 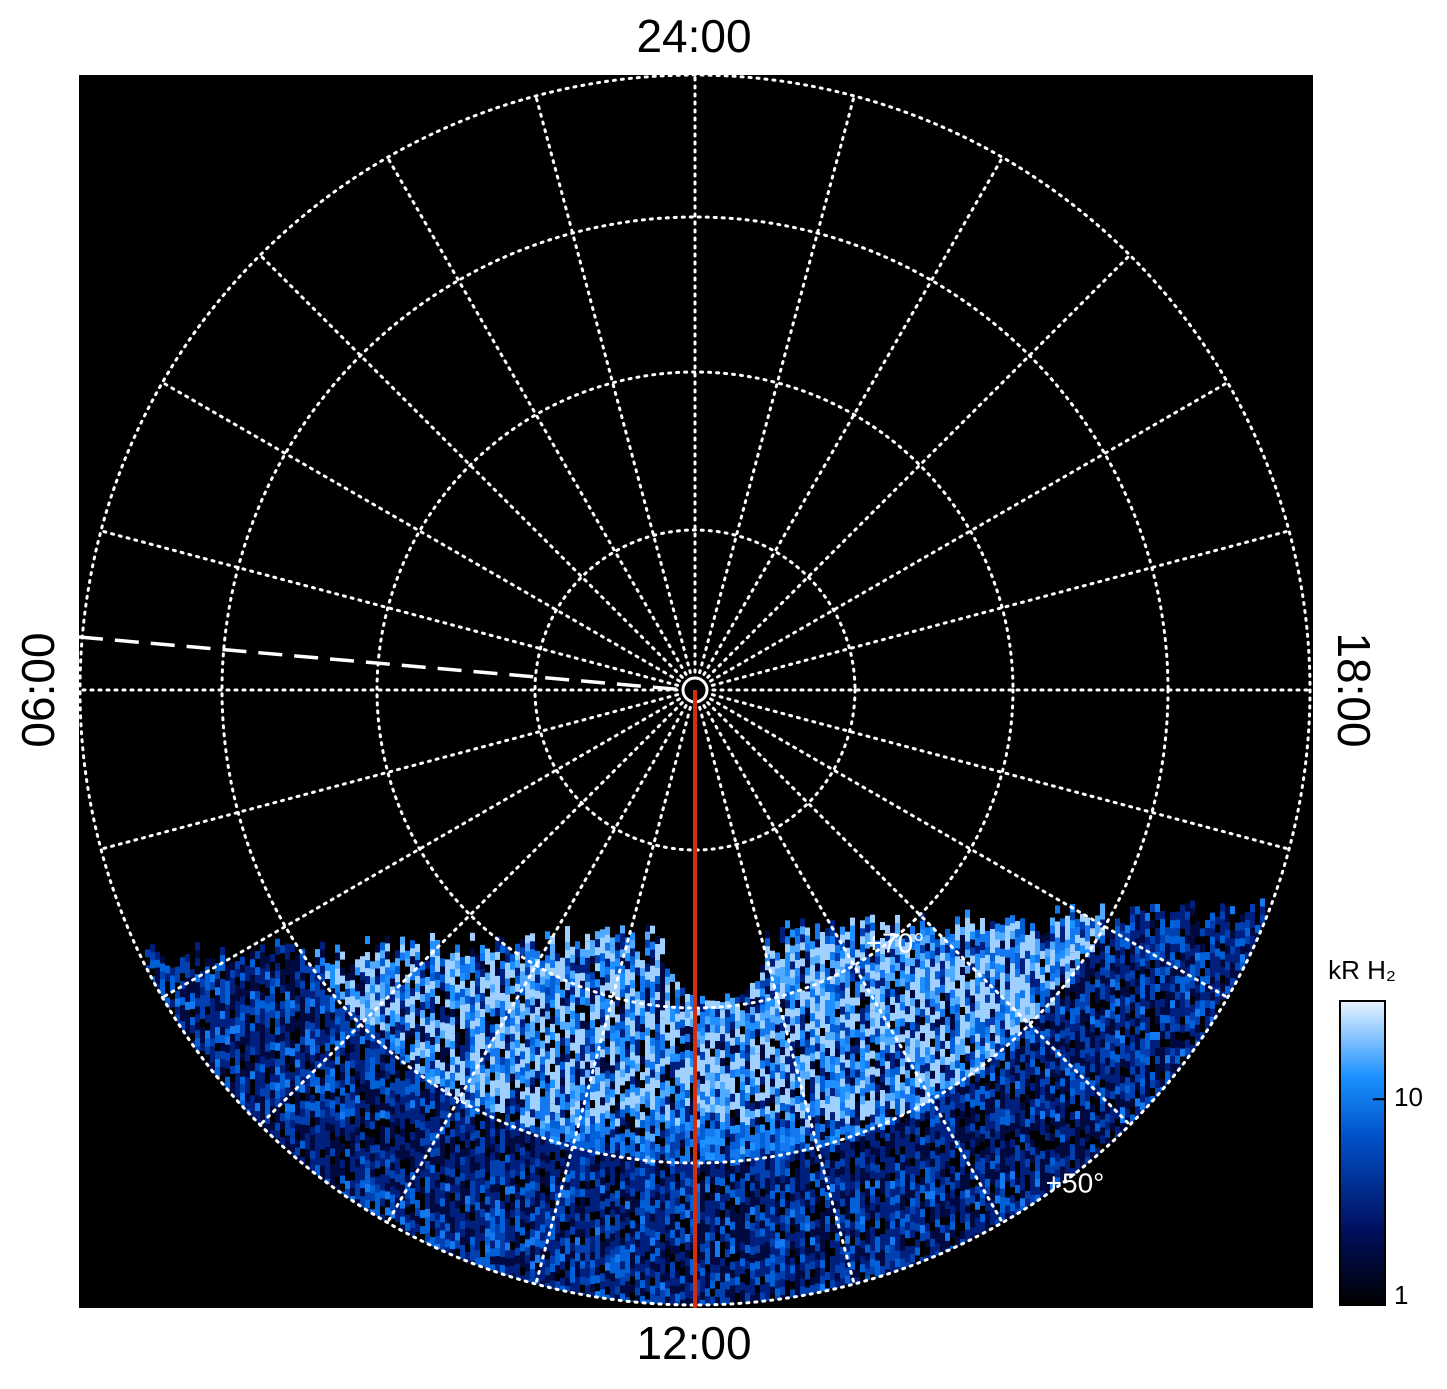 What do you see at coordinates (1362, 1153) in the screenshot?
I see `colorbar` at bounding box center [1362, 1153].